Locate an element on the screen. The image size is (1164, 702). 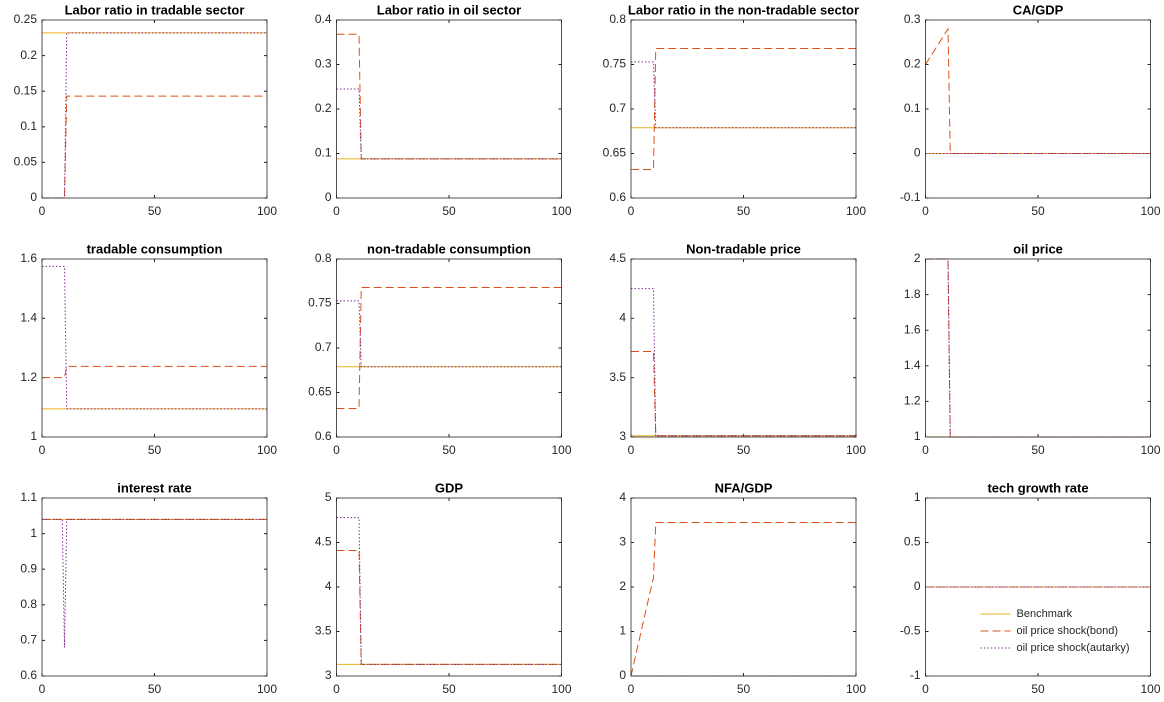
chart-title: Labor ratio in oil sector is located at coordinates (449, 9).